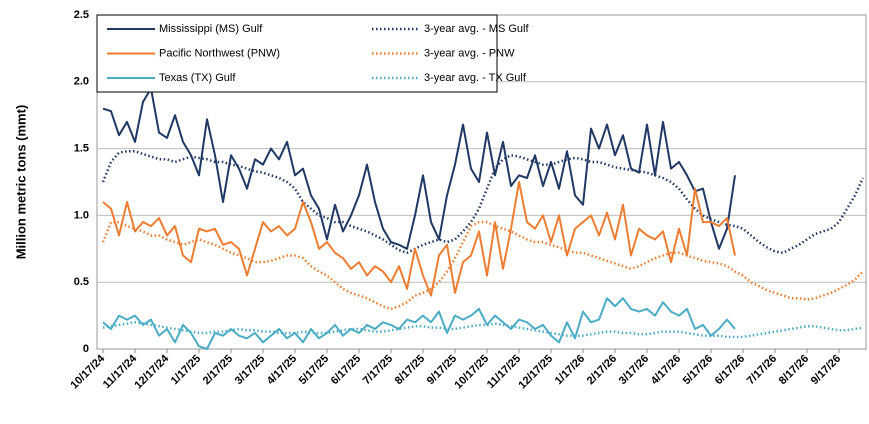 This screenshot has width=869, height=424. I want to click on x-tick-label: 12/17/25, so click(535, 372).